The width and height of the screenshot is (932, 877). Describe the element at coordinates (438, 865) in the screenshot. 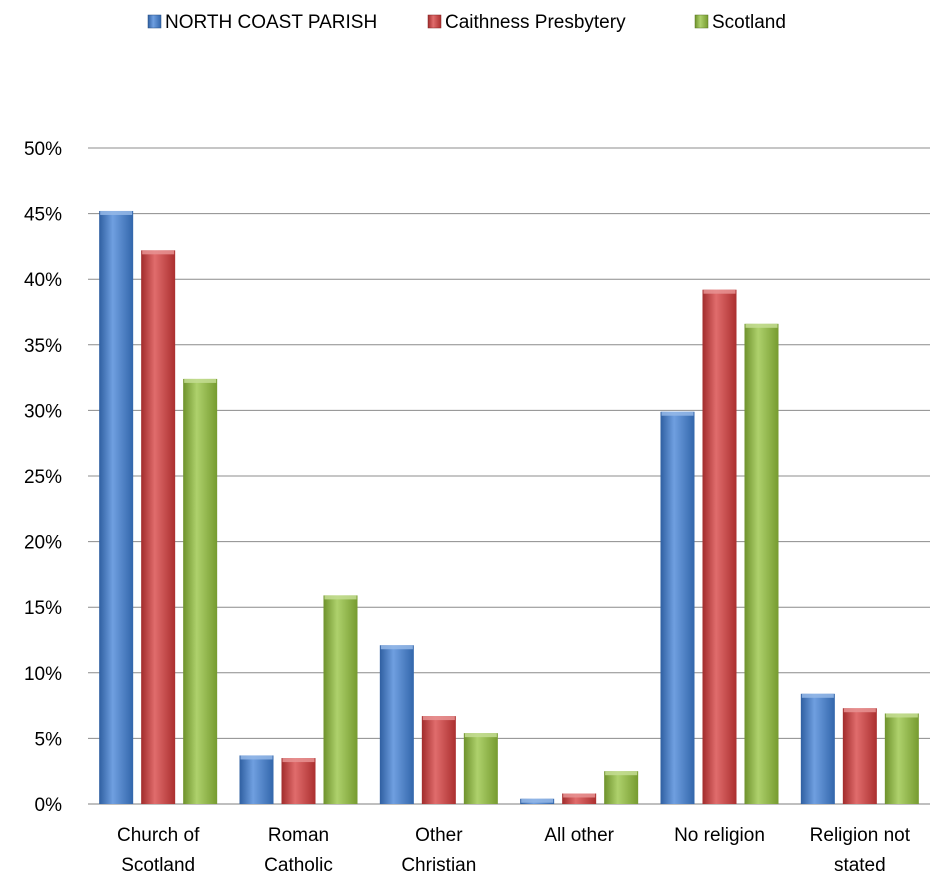

I see `x-tick-label: Christian` at that location.